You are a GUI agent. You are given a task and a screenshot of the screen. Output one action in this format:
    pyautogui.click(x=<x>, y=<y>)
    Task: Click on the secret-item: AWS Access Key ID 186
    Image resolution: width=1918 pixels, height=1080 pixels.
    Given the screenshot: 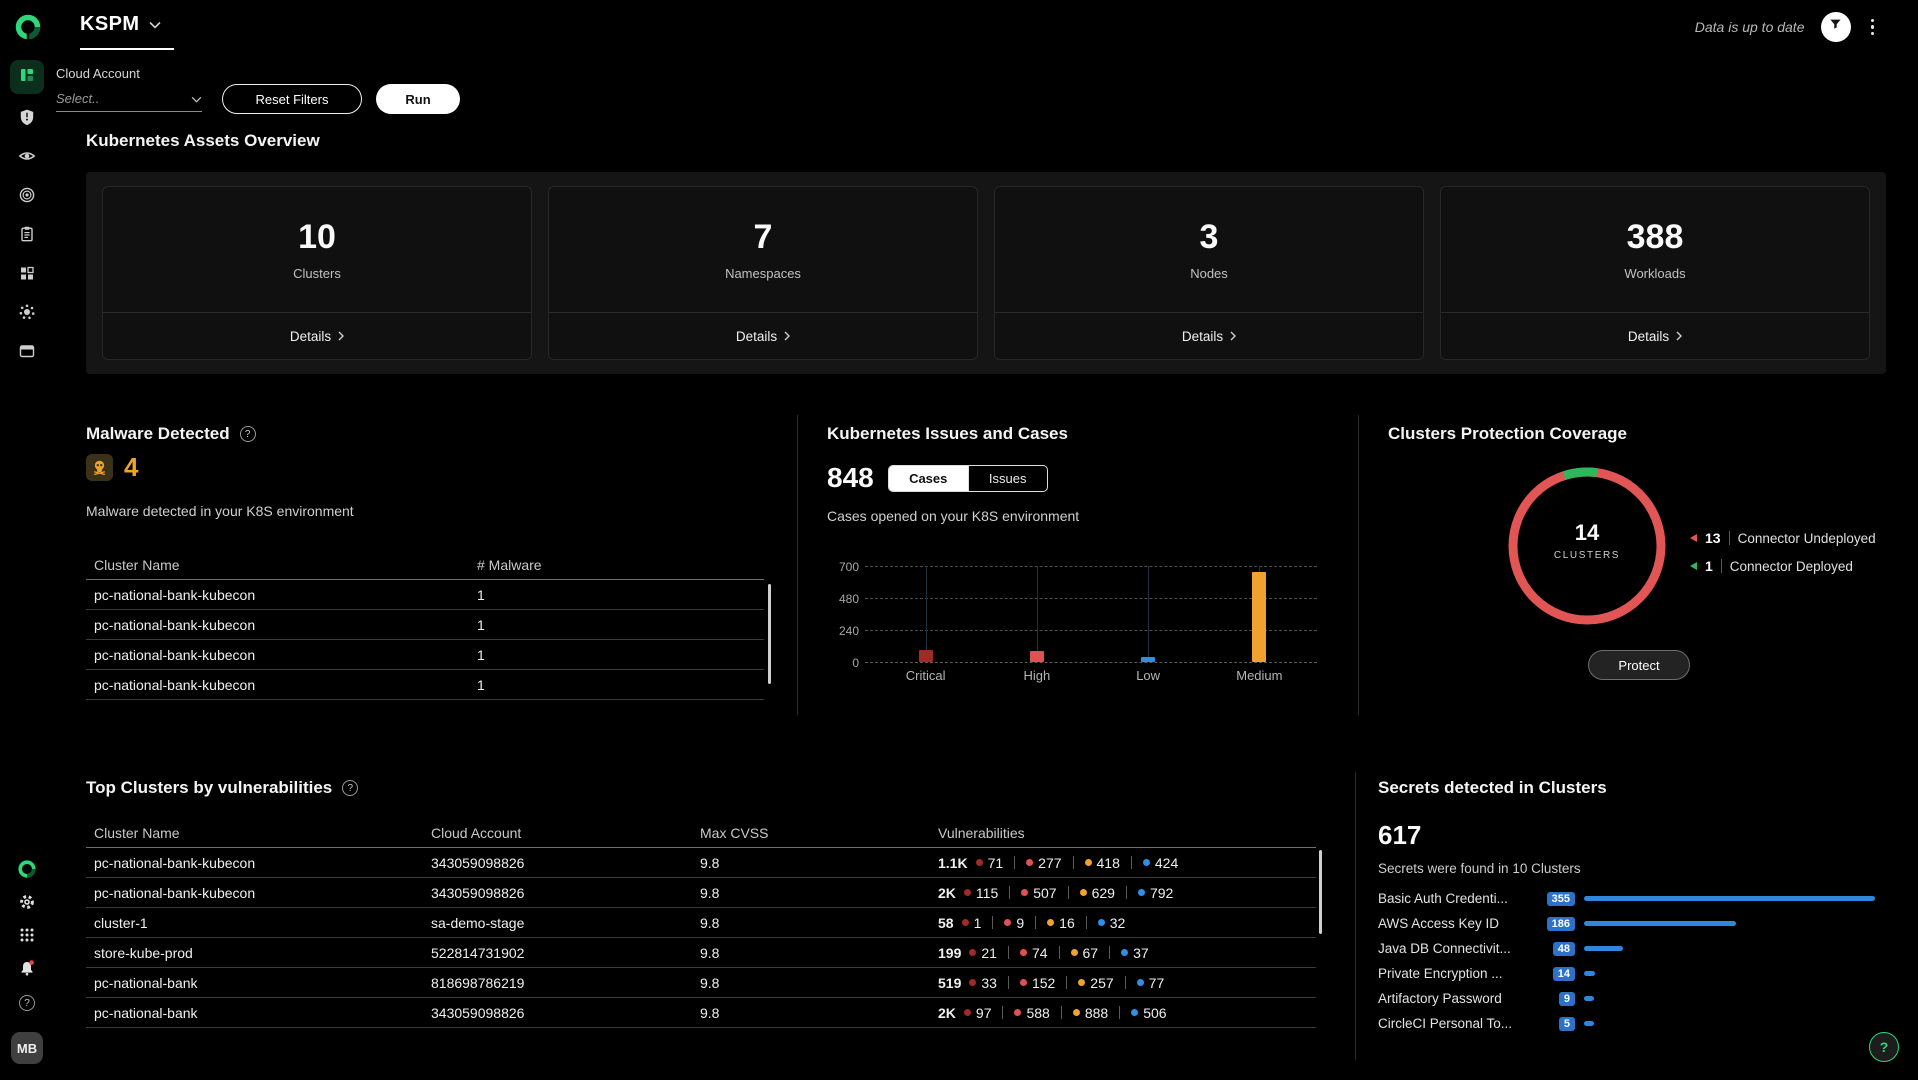 What is the action you would take?
    pyautogui.click(x=1630, y=923)
    